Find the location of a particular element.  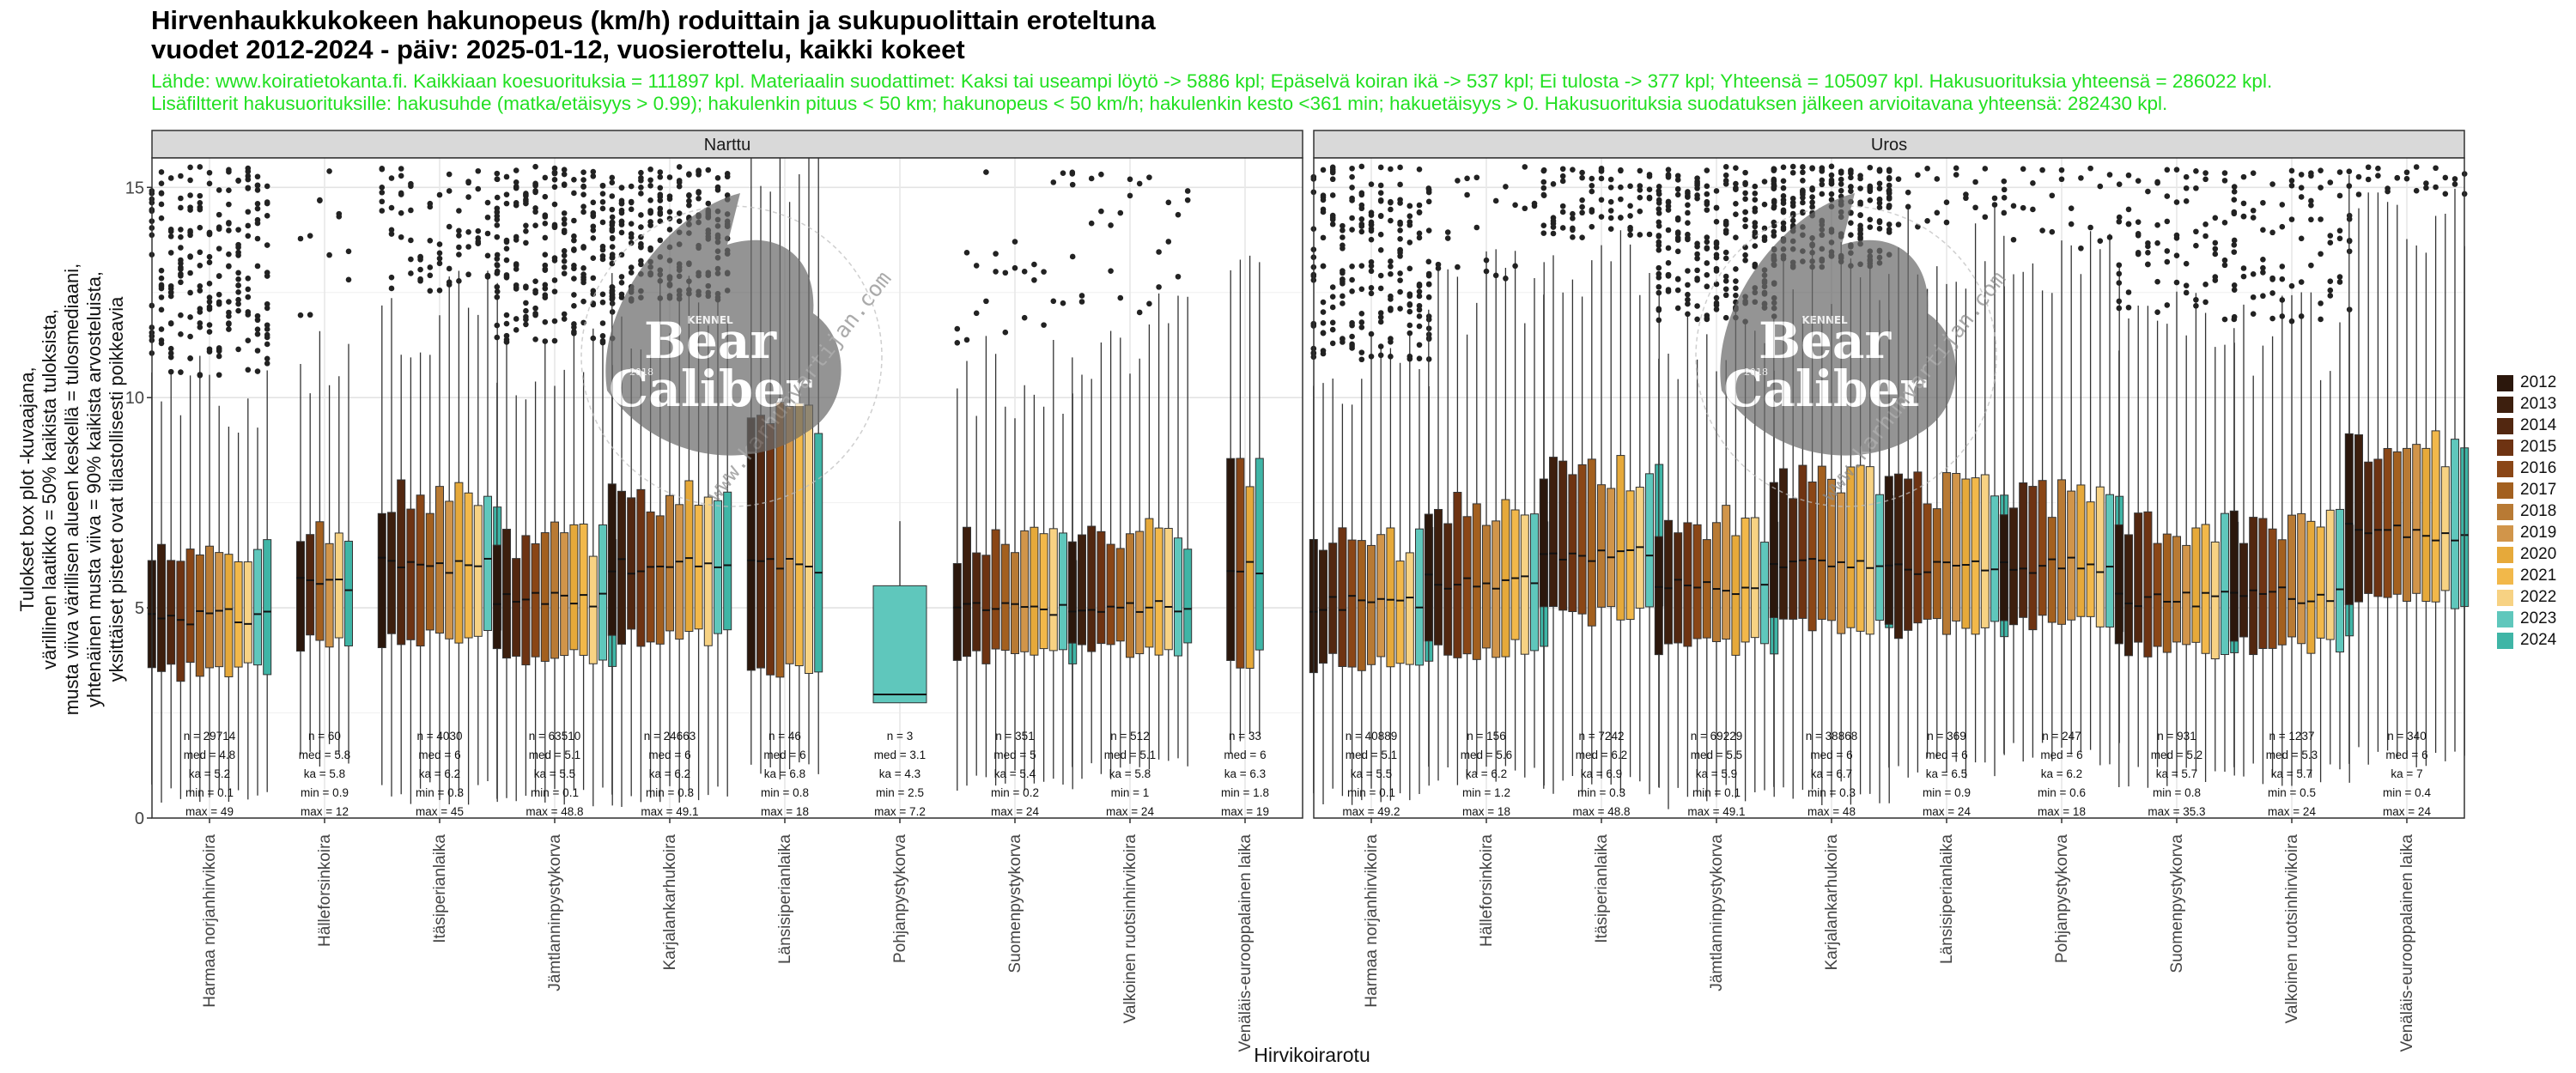

legend-label: 2022 is located at coordinates (2538, 597).